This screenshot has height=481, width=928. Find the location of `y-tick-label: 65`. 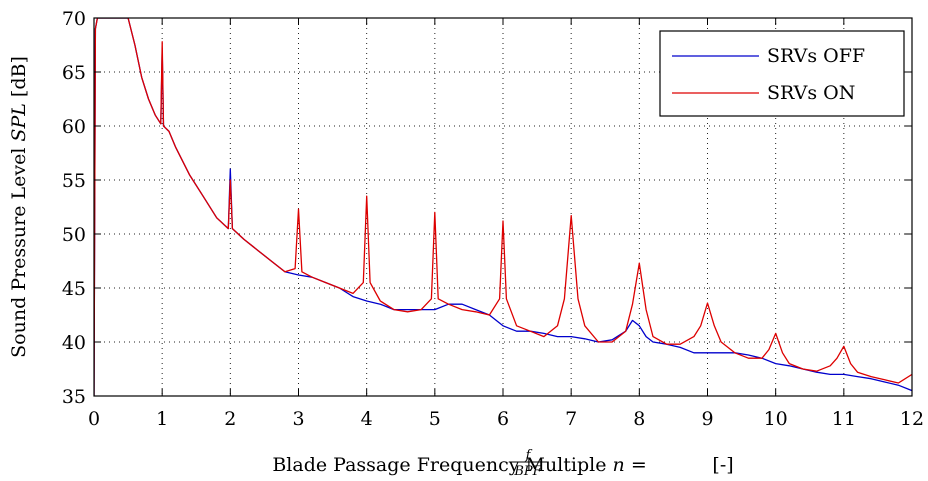

y-tick-label: 65 is located at coordinates (74, 73).